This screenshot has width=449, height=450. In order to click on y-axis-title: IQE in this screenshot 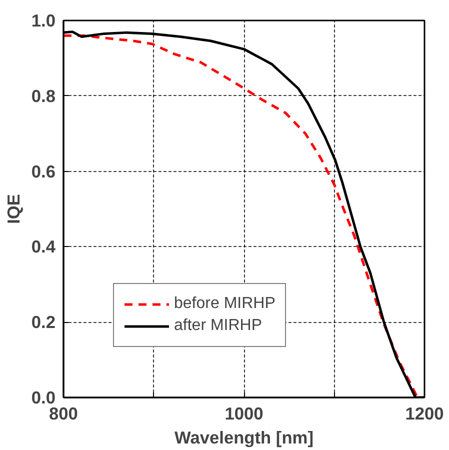, I will do `click(13, 209)`.